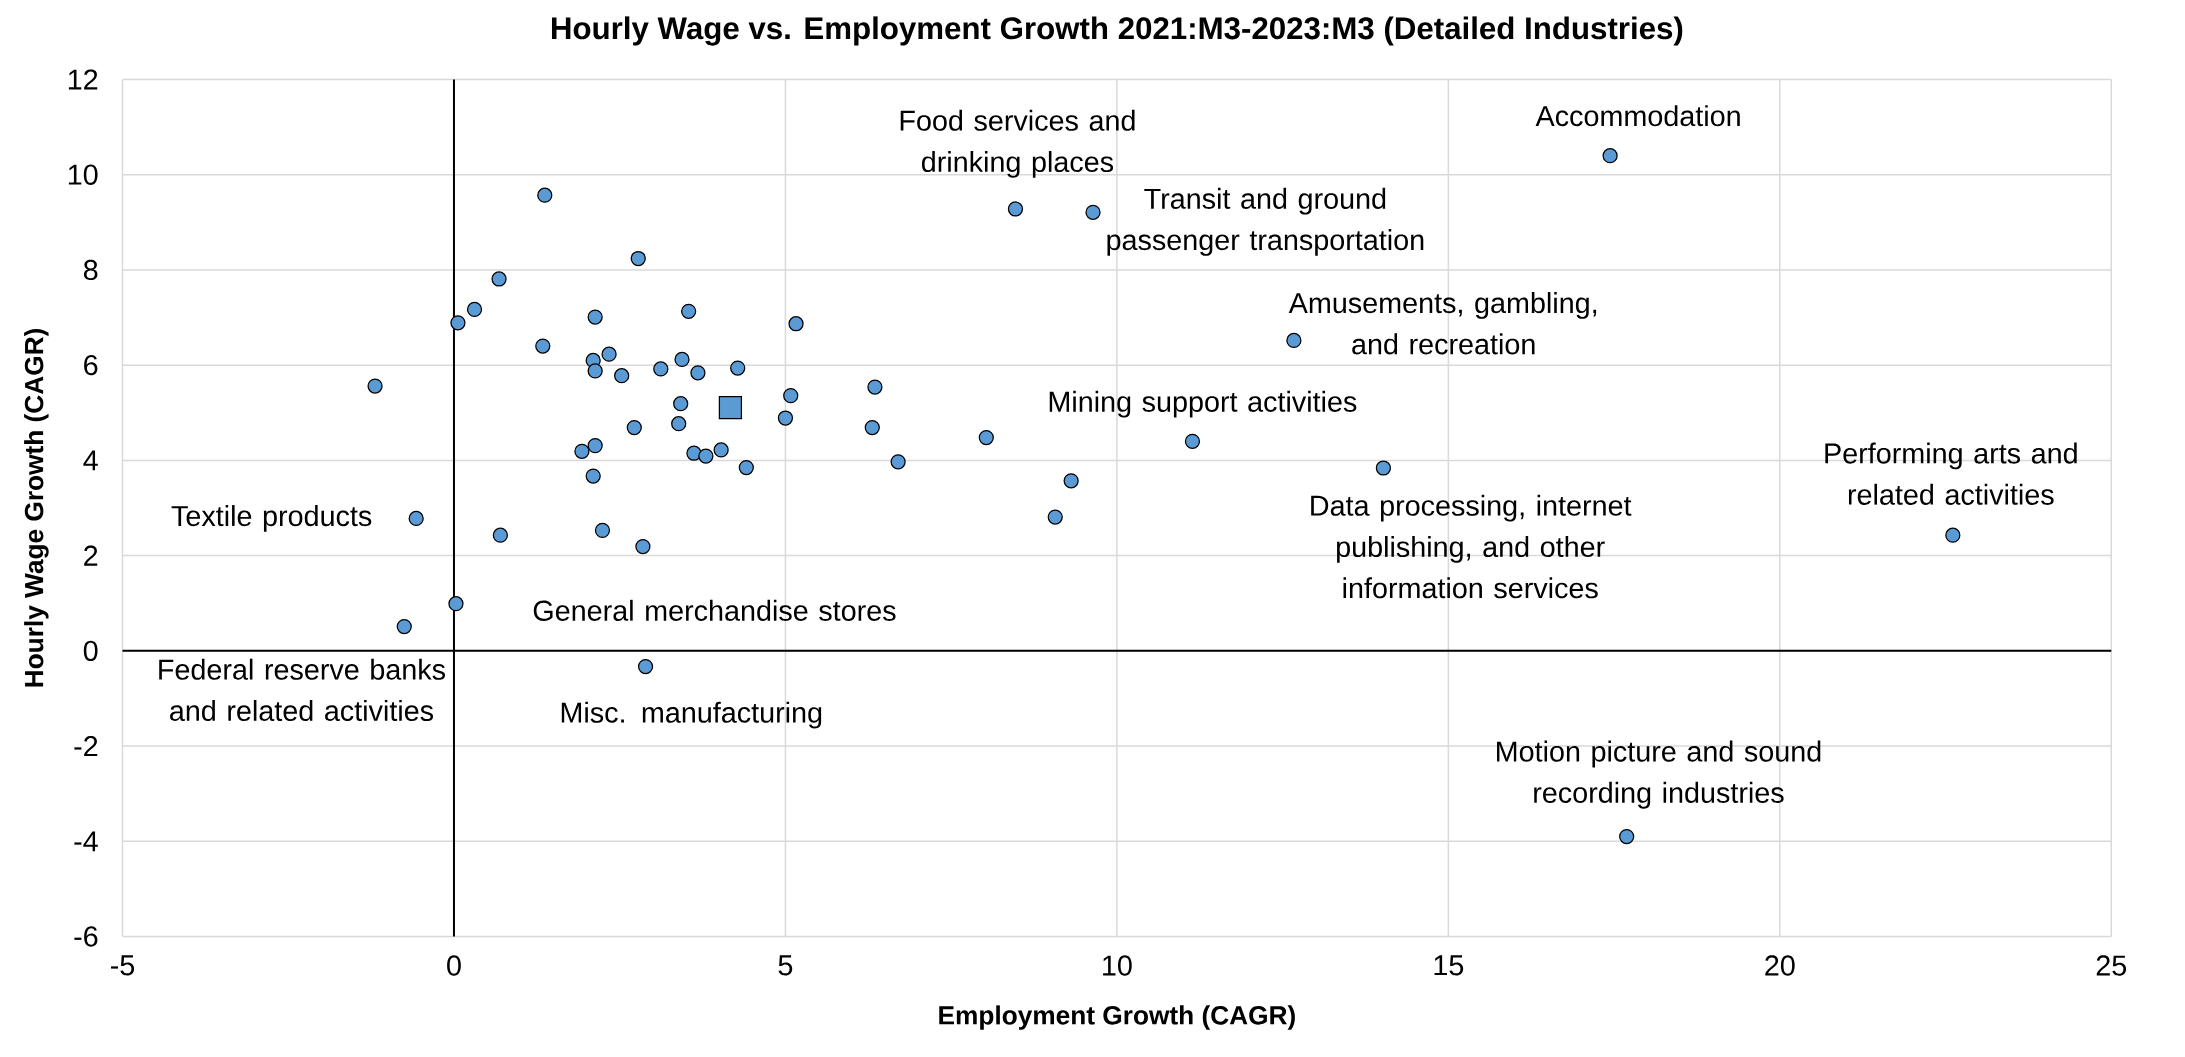  Describe the element at coordinates (83, 174) in the screenshot. I see `y-tick-label: 10` at that location.